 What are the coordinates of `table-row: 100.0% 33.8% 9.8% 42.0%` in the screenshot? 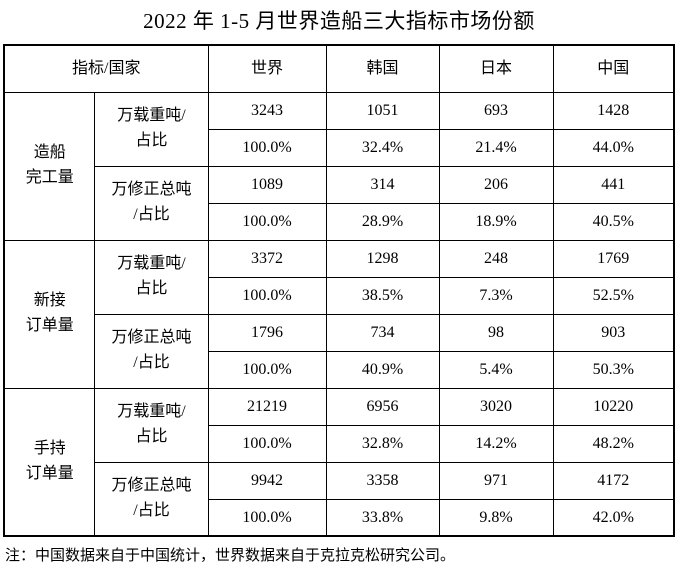 It's located at (339, 517).